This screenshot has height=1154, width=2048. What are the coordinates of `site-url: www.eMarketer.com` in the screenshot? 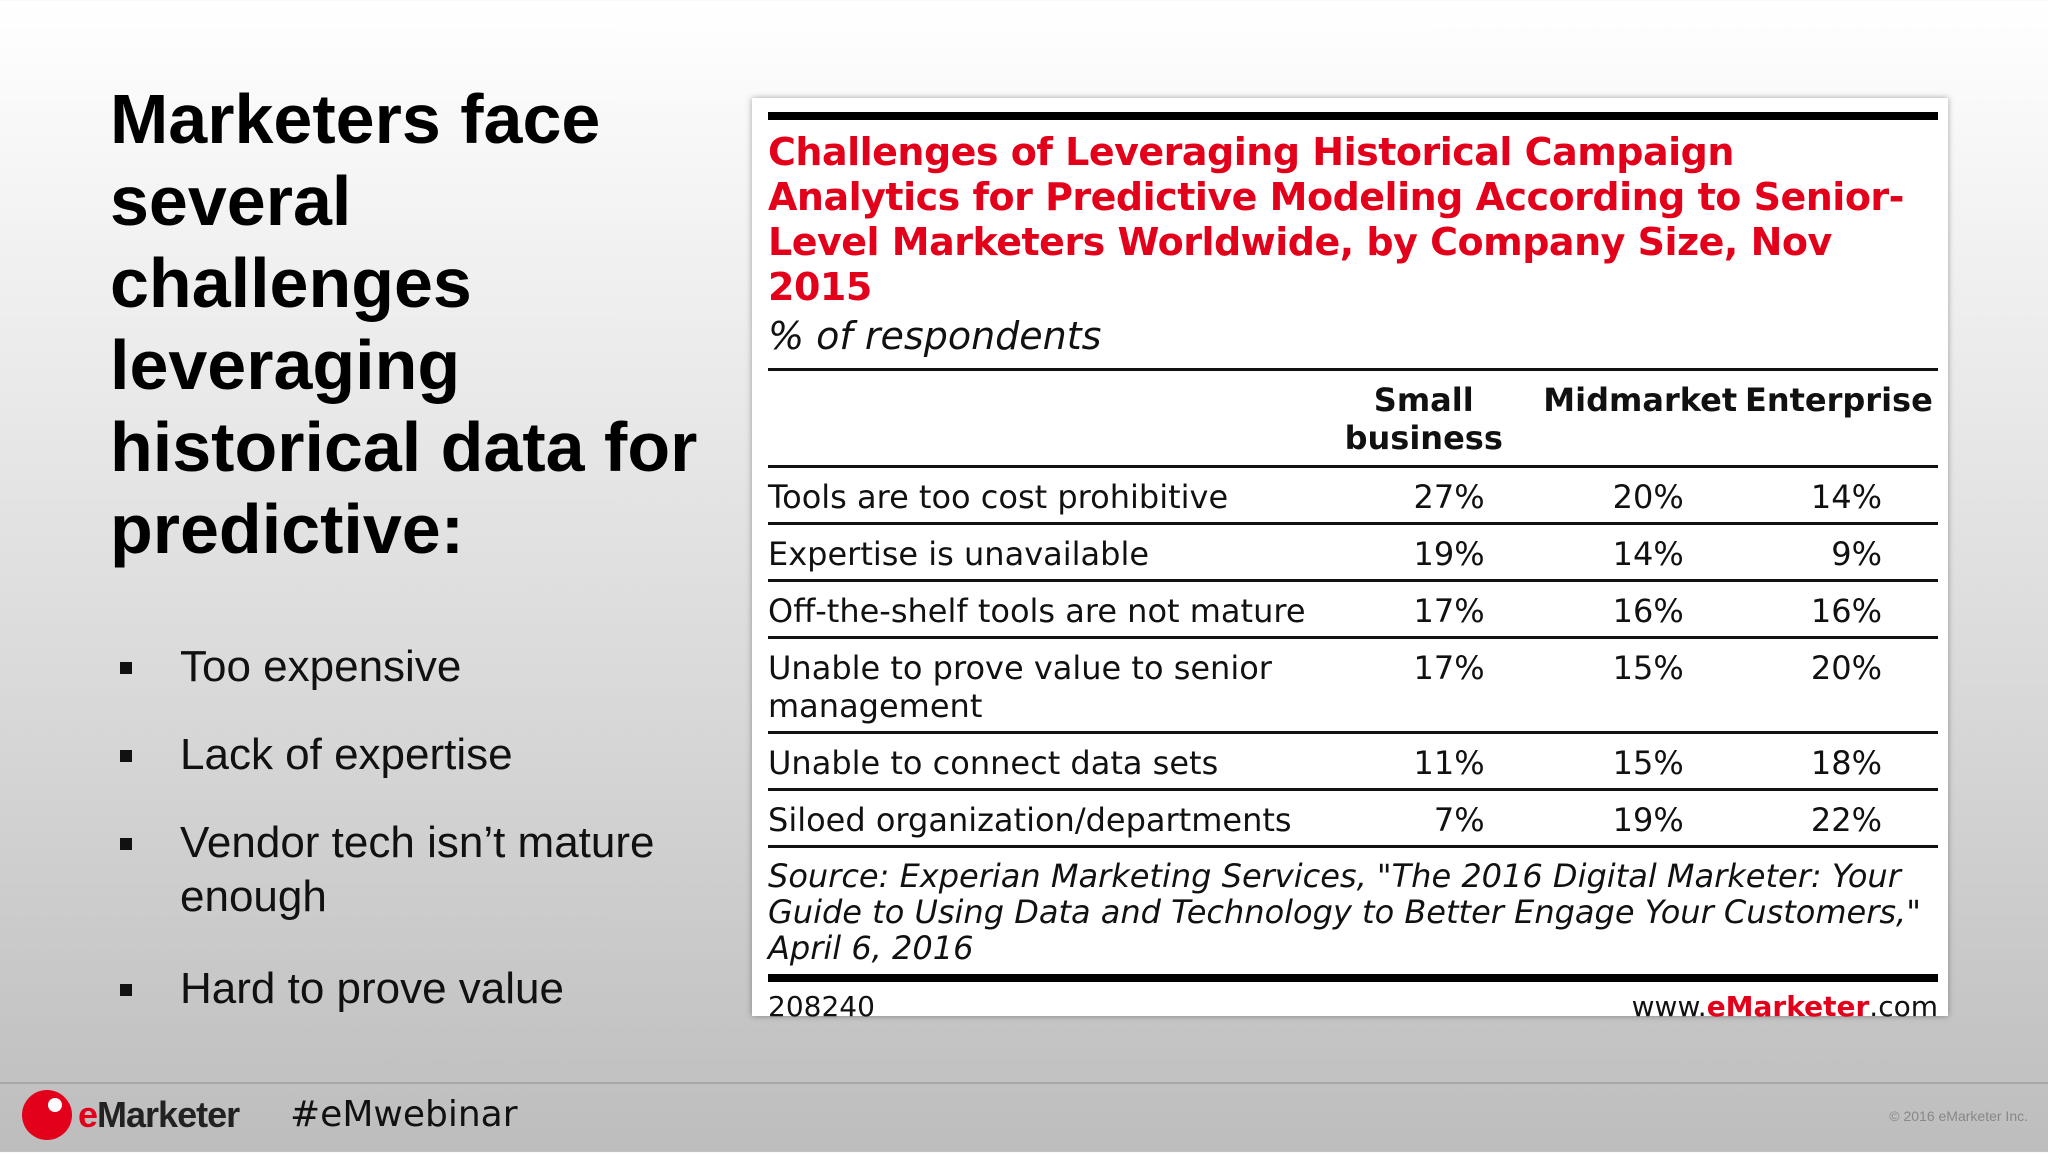 It's located at (1784, 1006).